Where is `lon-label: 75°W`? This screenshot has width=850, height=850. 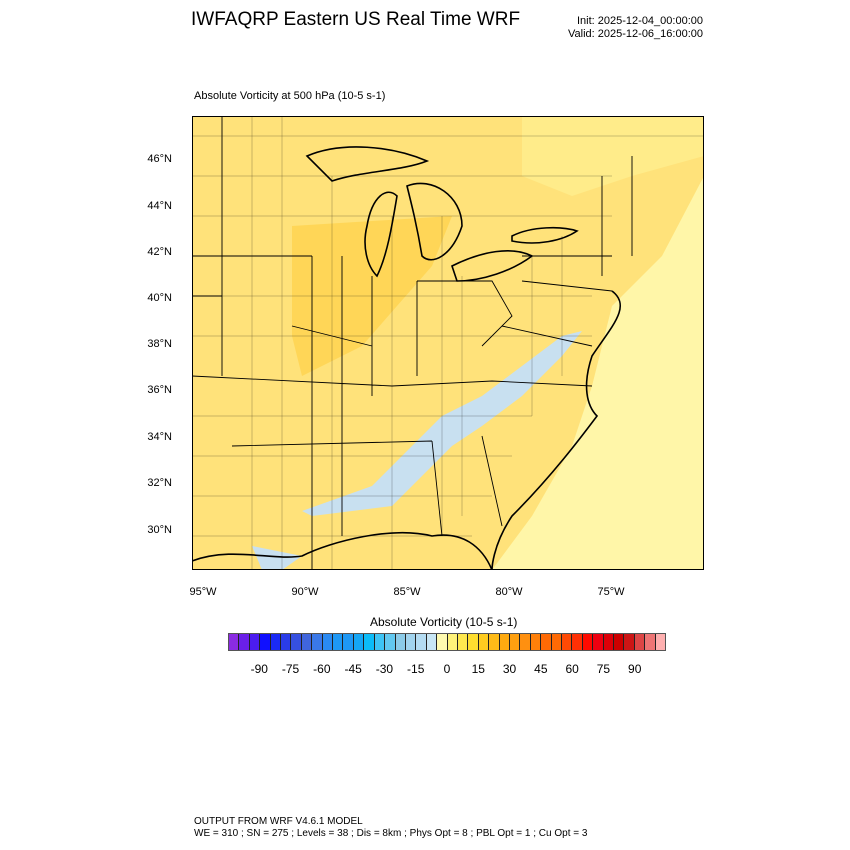 lon-label: 75°W is located at coordinates (611, 592).